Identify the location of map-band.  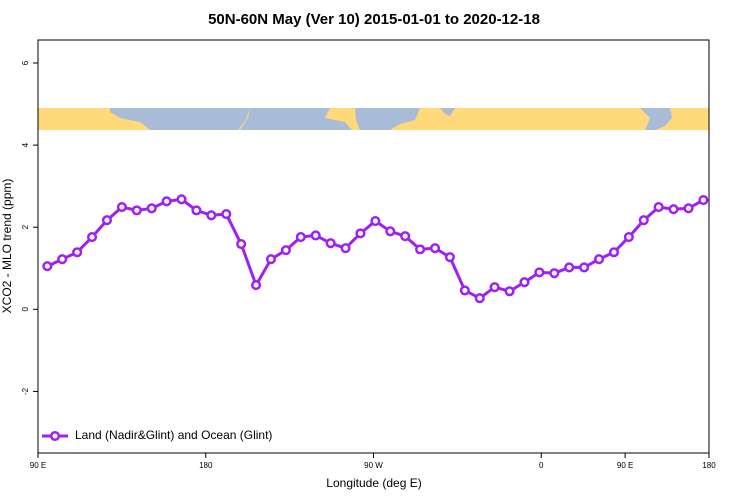
(373, 119).